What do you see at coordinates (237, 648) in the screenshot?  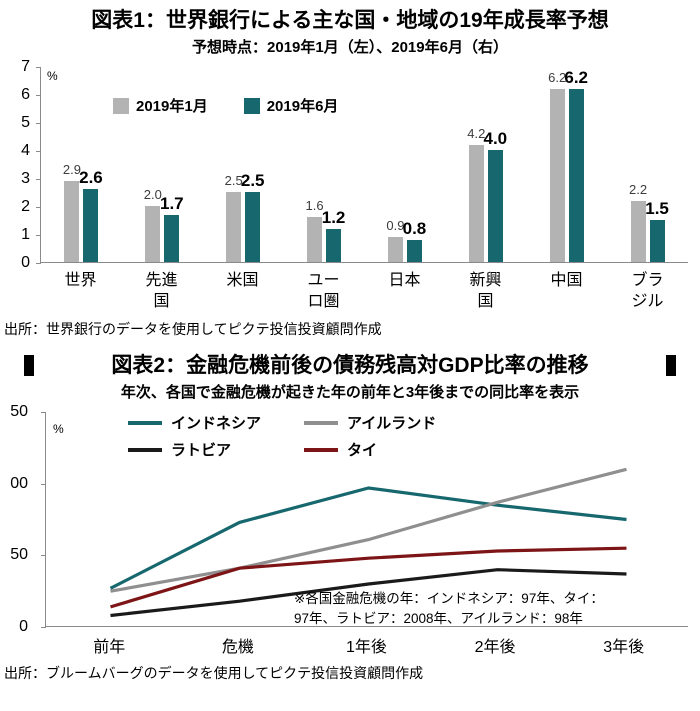 I see `x-category-label: 危機` at bounding box center [237, 648].